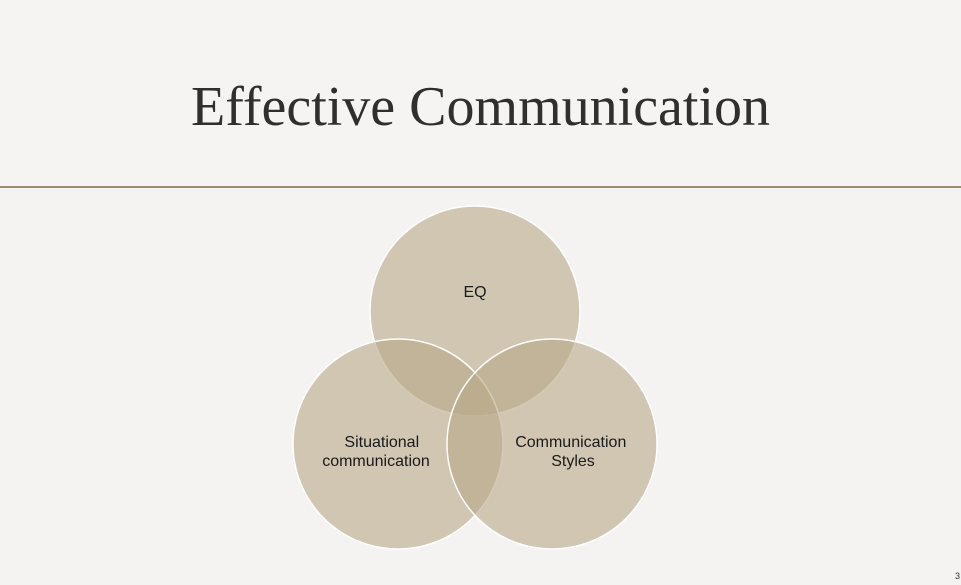 The image size is (961, 585). Describe the element at coordinates (570, 442) in the screenshot. I see `venn-label-styles-line1: Communication` at that location.